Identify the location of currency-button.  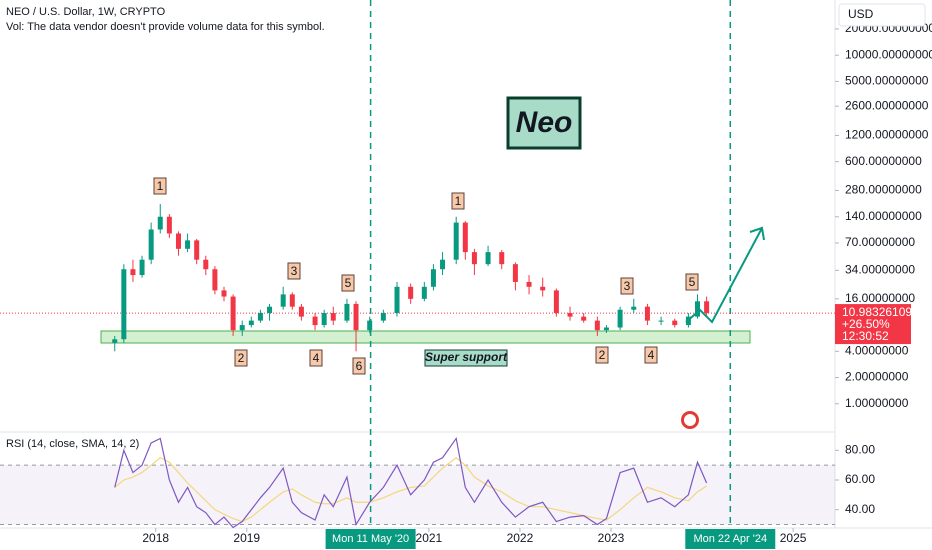
(882, 15).